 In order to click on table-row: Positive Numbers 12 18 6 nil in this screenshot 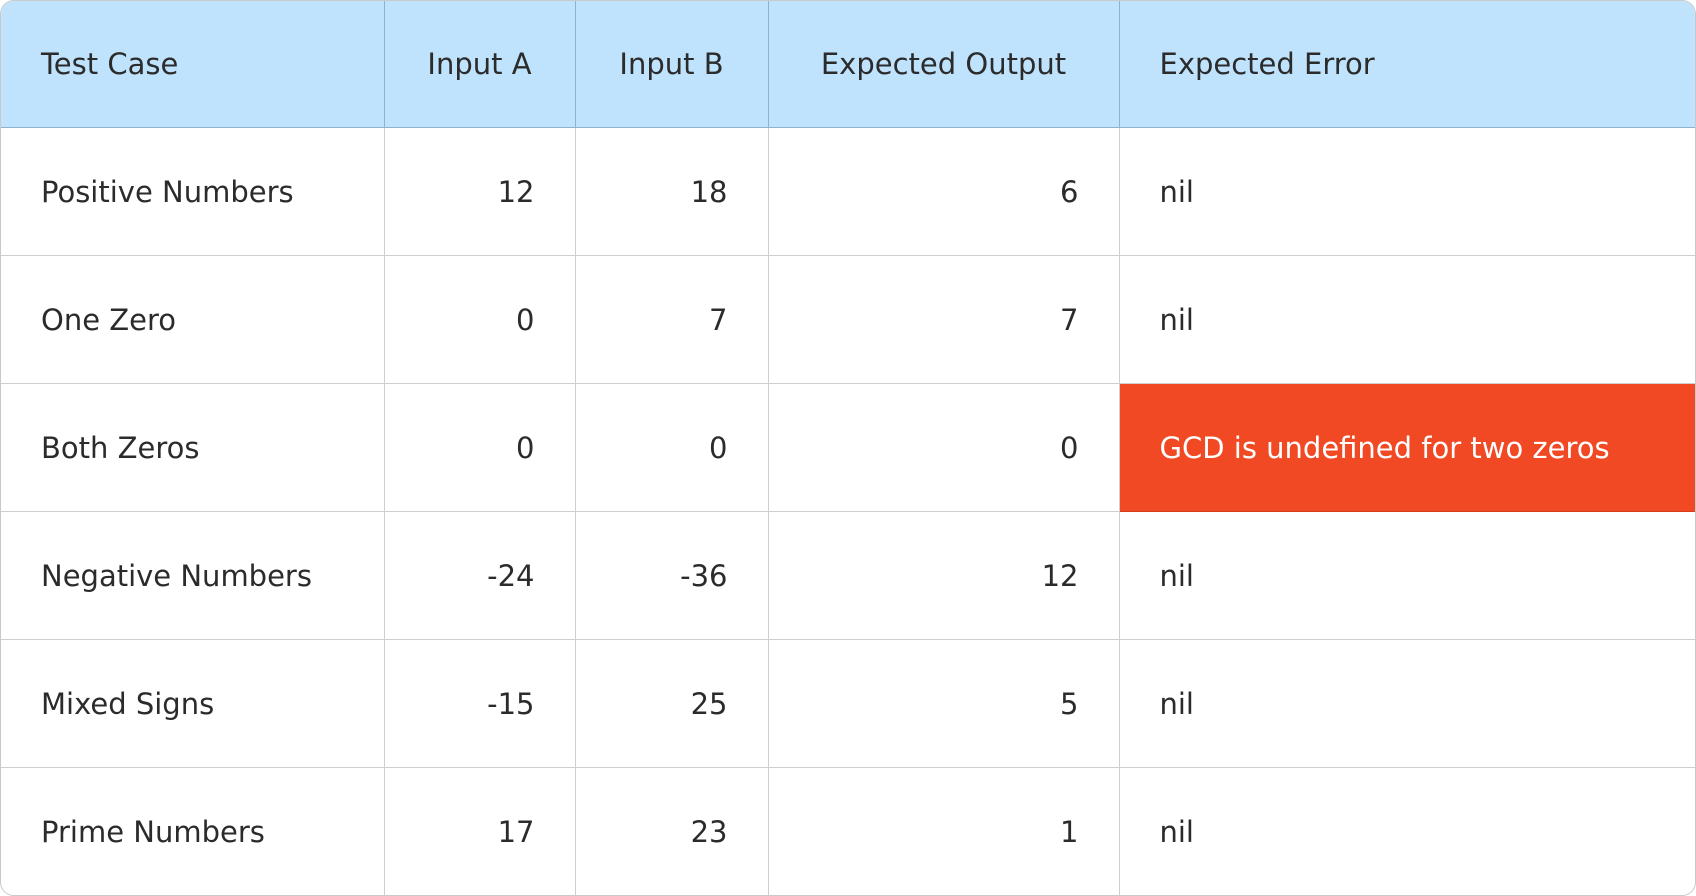, I will do `click(848, 191)`.